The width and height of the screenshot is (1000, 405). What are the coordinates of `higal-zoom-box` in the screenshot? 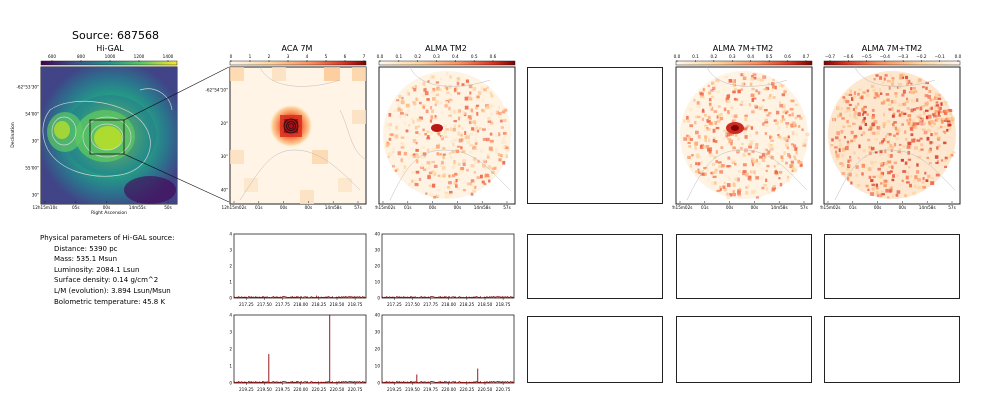 It's located at (107, 137).